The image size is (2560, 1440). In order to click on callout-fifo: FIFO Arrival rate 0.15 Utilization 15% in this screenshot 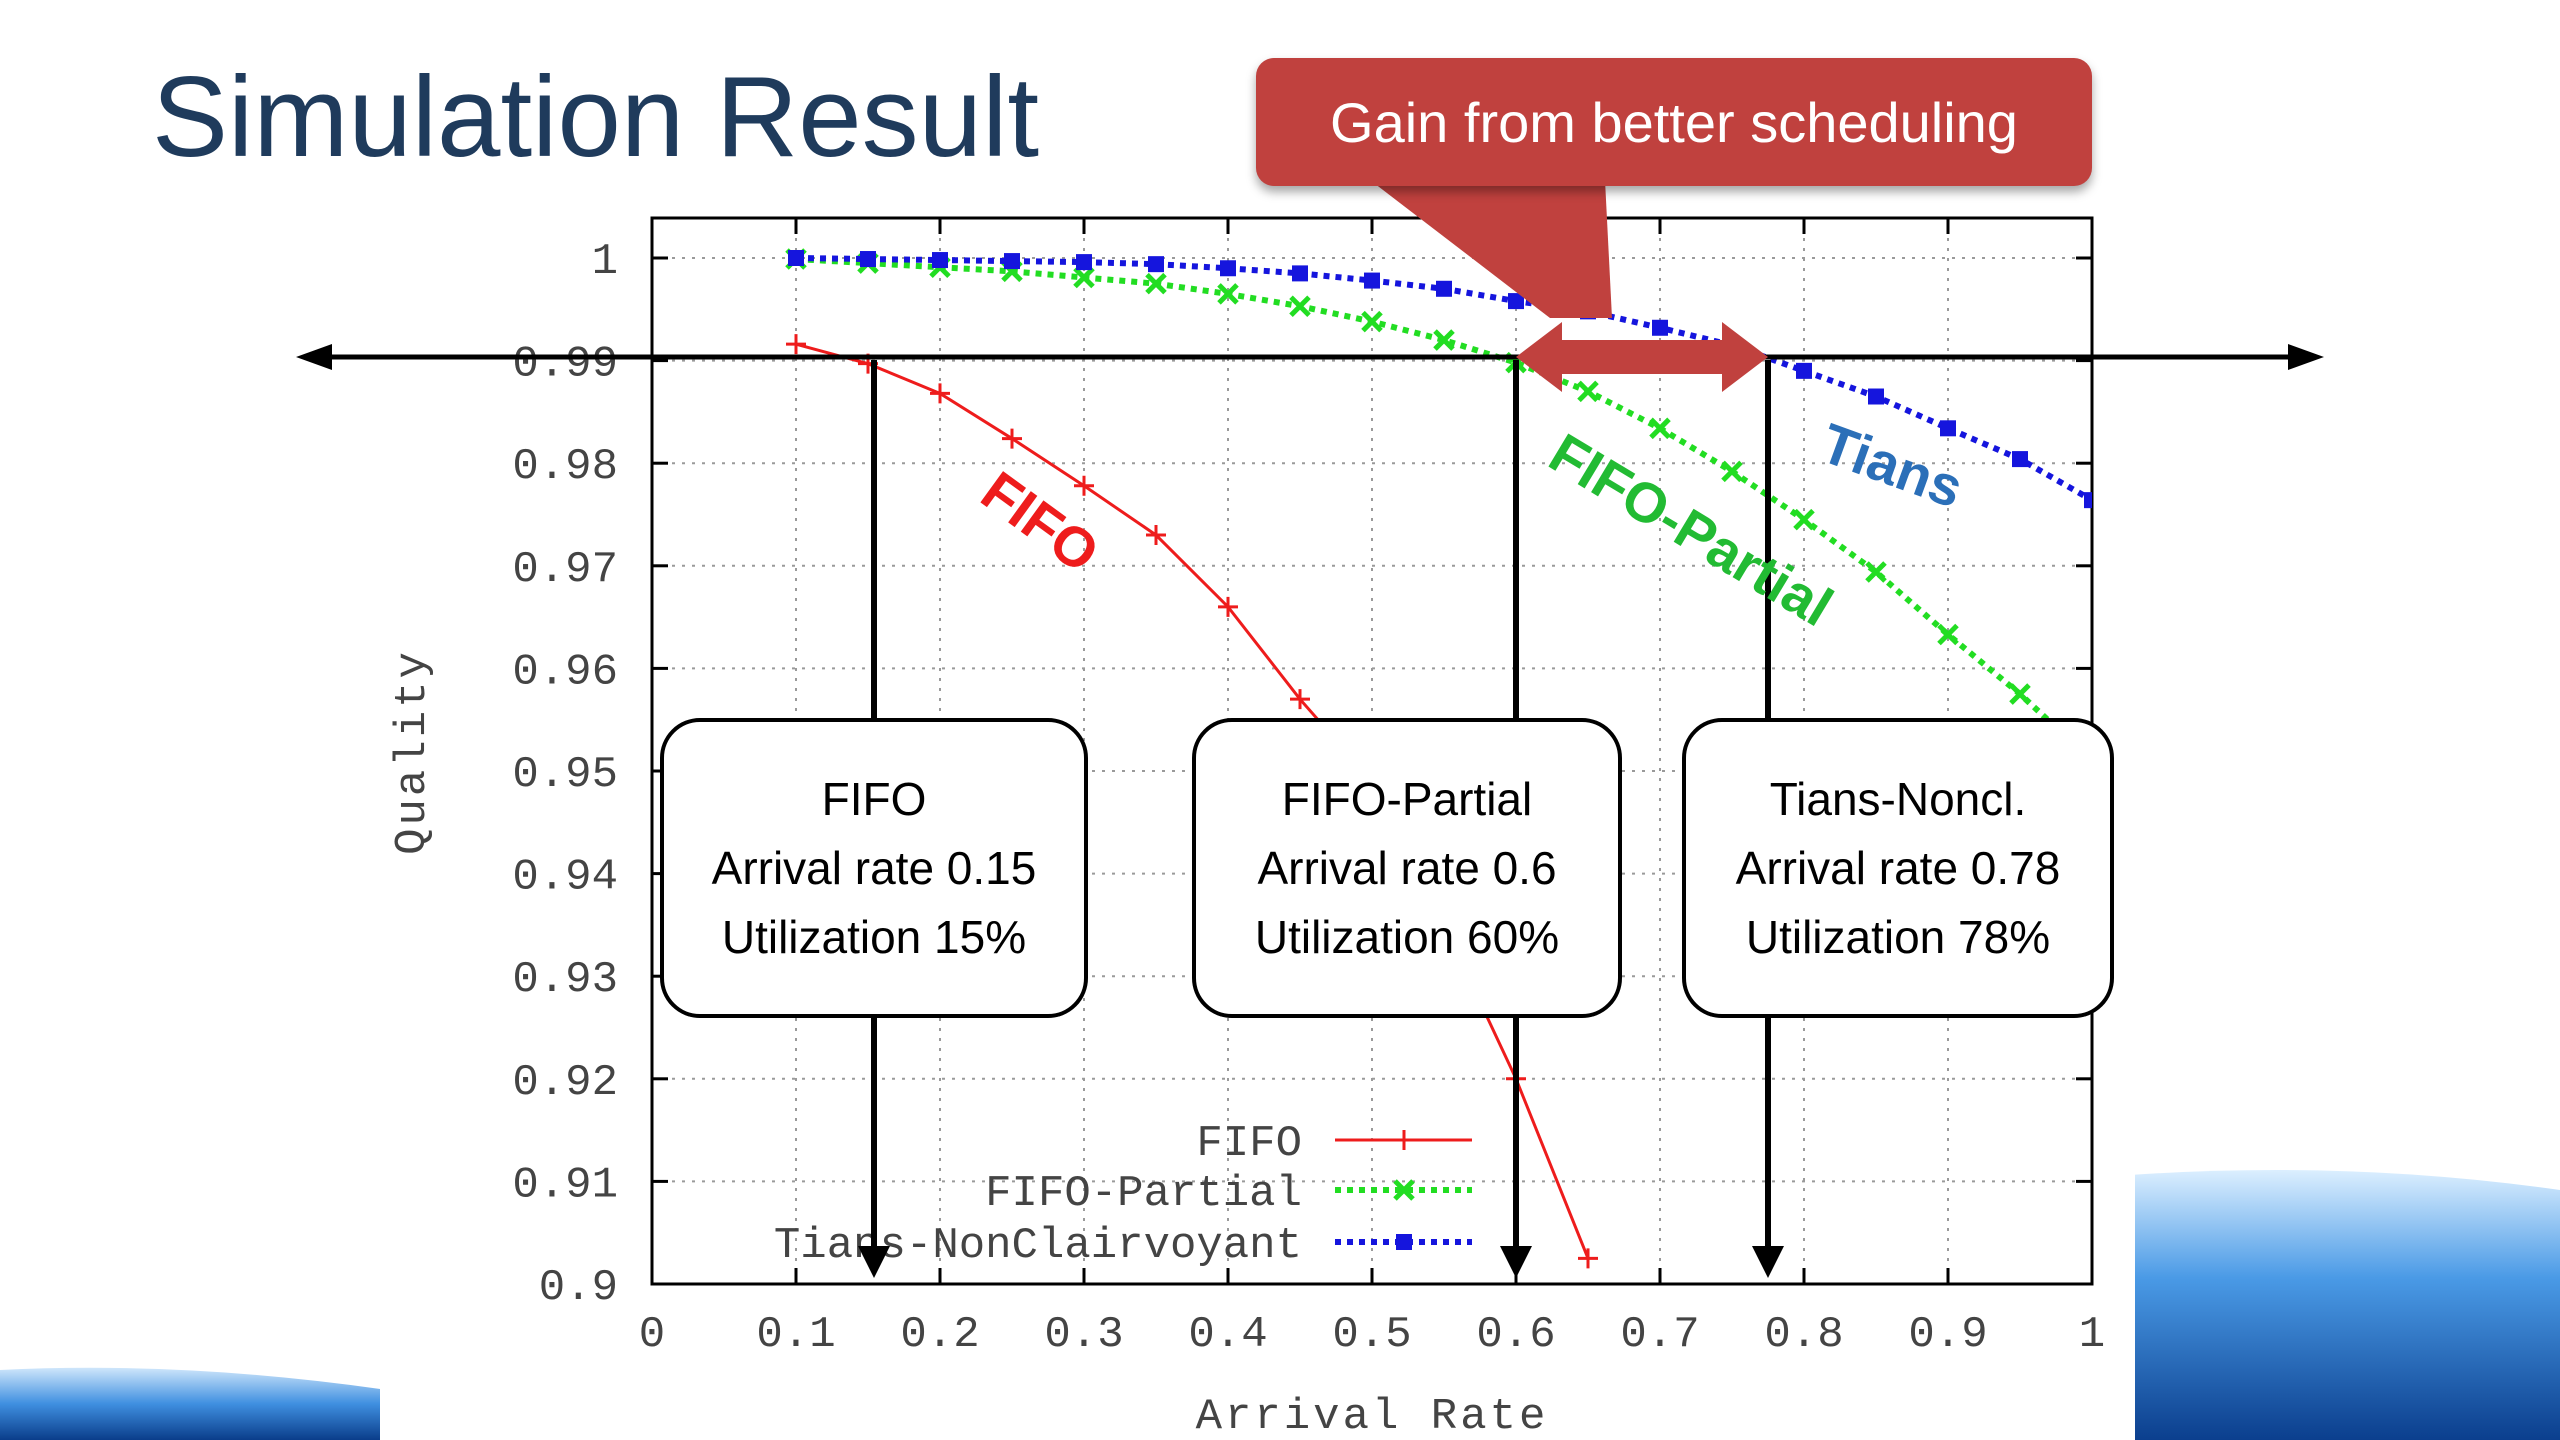, I will do `click(874, 868)`.